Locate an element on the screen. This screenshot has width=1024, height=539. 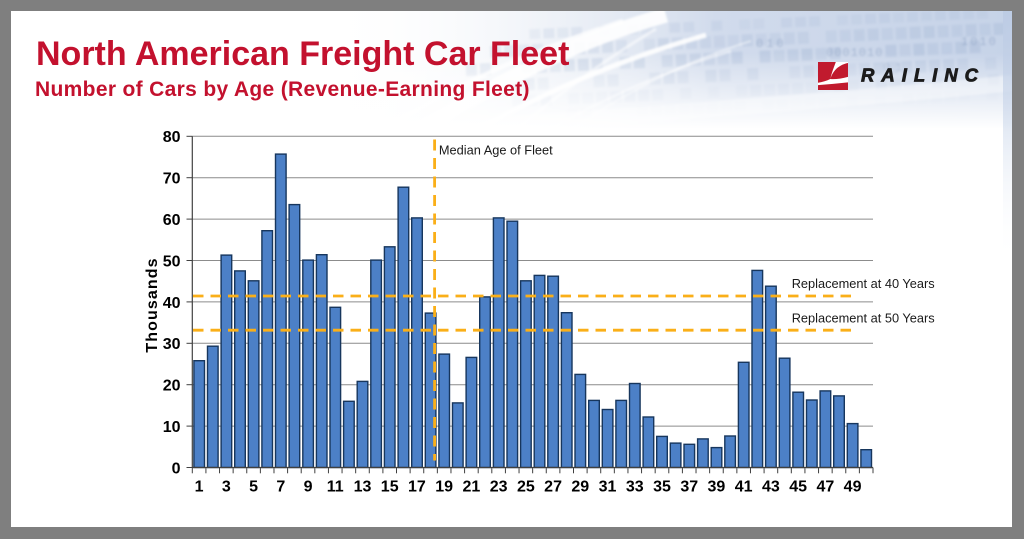
svg-text: Median Age of Fleet is located at coordinates (496, 150).